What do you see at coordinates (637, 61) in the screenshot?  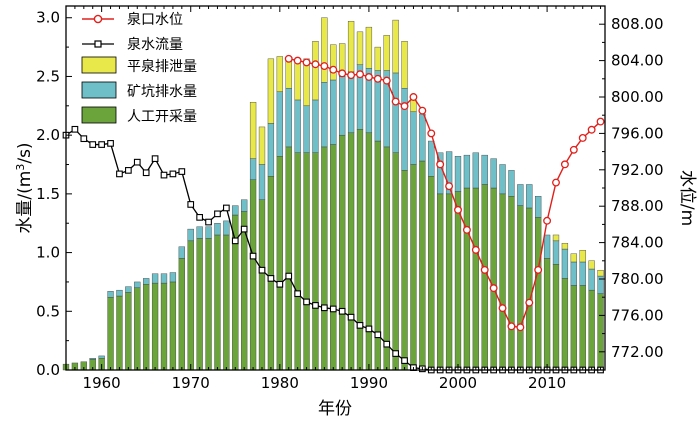 I see `y2-tick-label-8: 804.00` at bounding box center [637, 61].